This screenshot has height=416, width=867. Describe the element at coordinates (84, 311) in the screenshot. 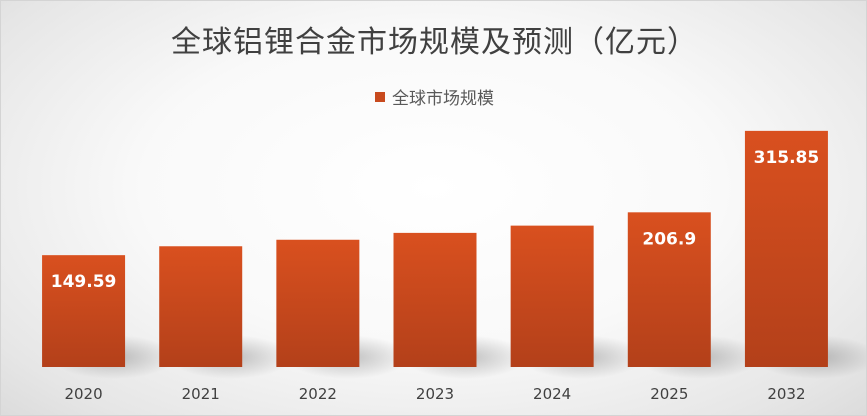

I see `bar-2020` at that location.